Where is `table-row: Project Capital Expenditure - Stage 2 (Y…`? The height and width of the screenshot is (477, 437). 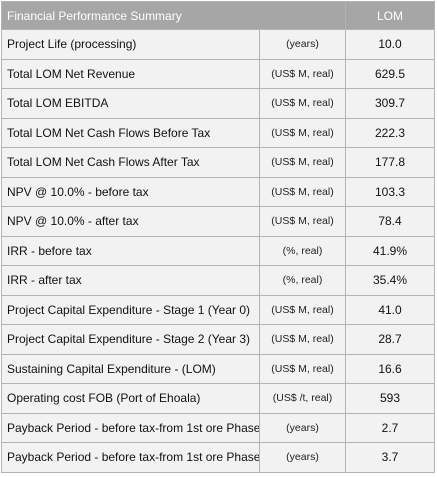
table-row: Project Capital Expenditure - Stage 2 (Y… is located at coordinates (218, 339).